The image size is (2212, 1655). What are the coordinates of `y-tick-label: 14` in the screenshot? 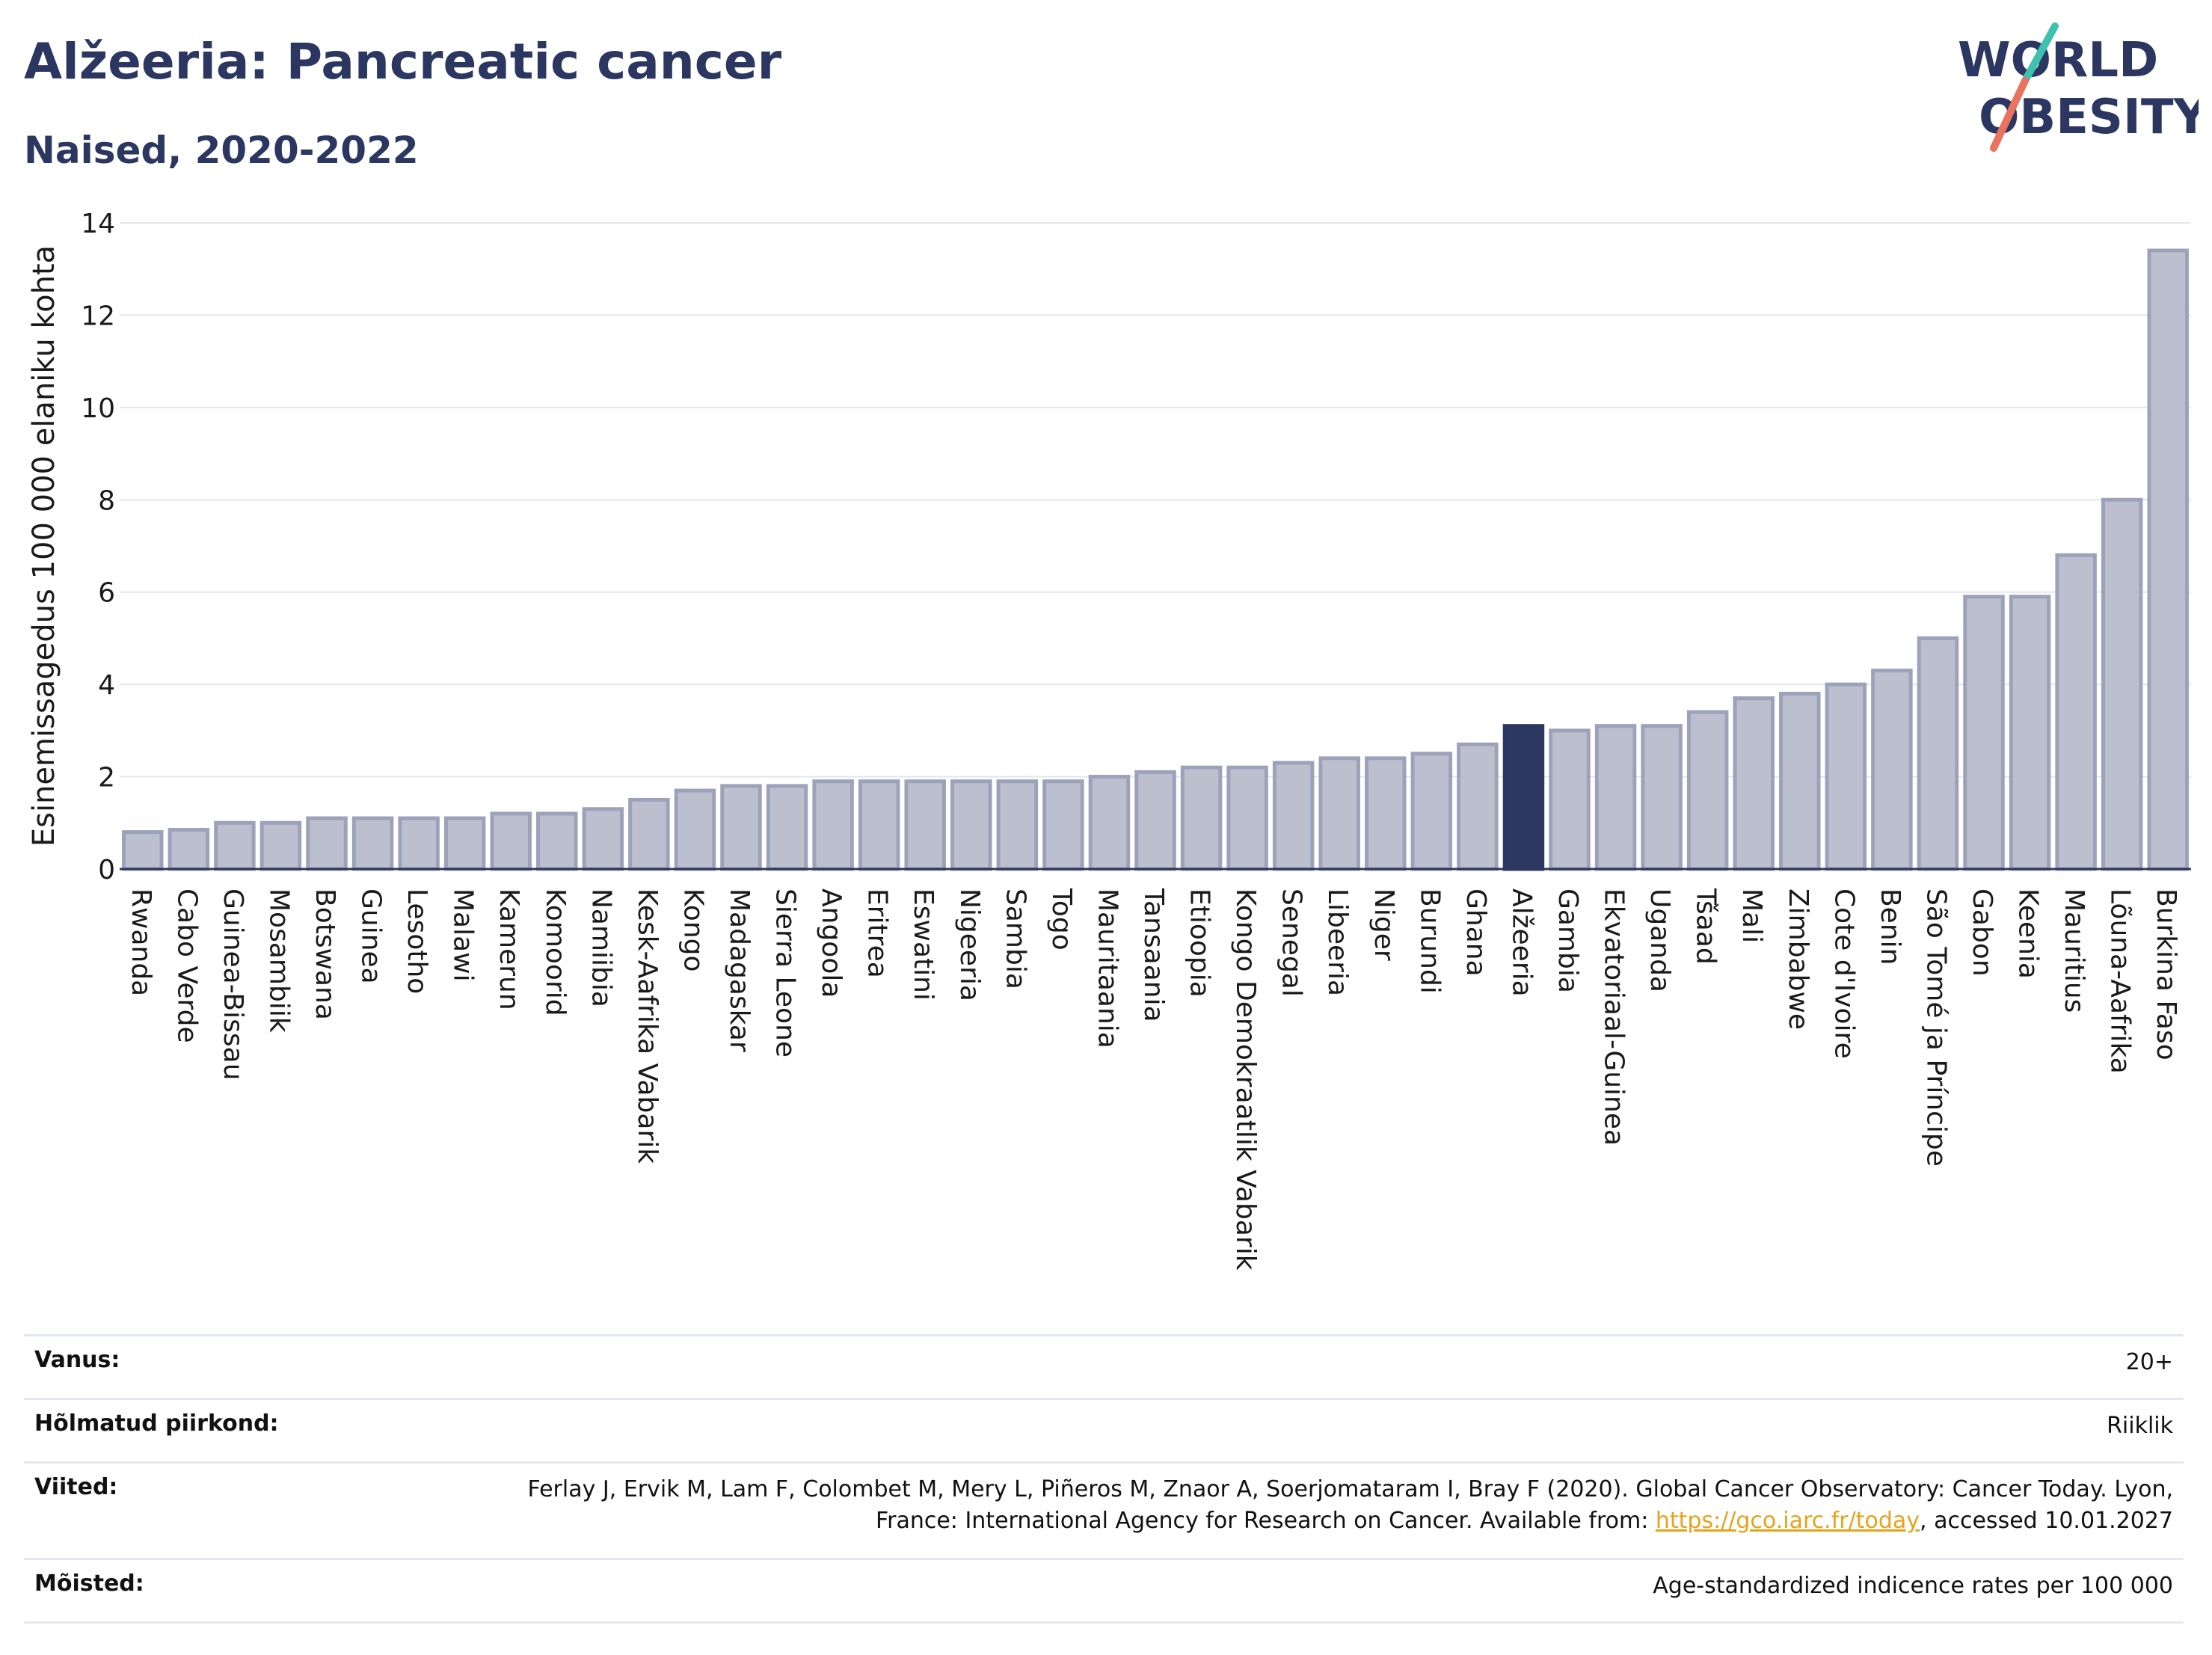 It's located at (98, 224).